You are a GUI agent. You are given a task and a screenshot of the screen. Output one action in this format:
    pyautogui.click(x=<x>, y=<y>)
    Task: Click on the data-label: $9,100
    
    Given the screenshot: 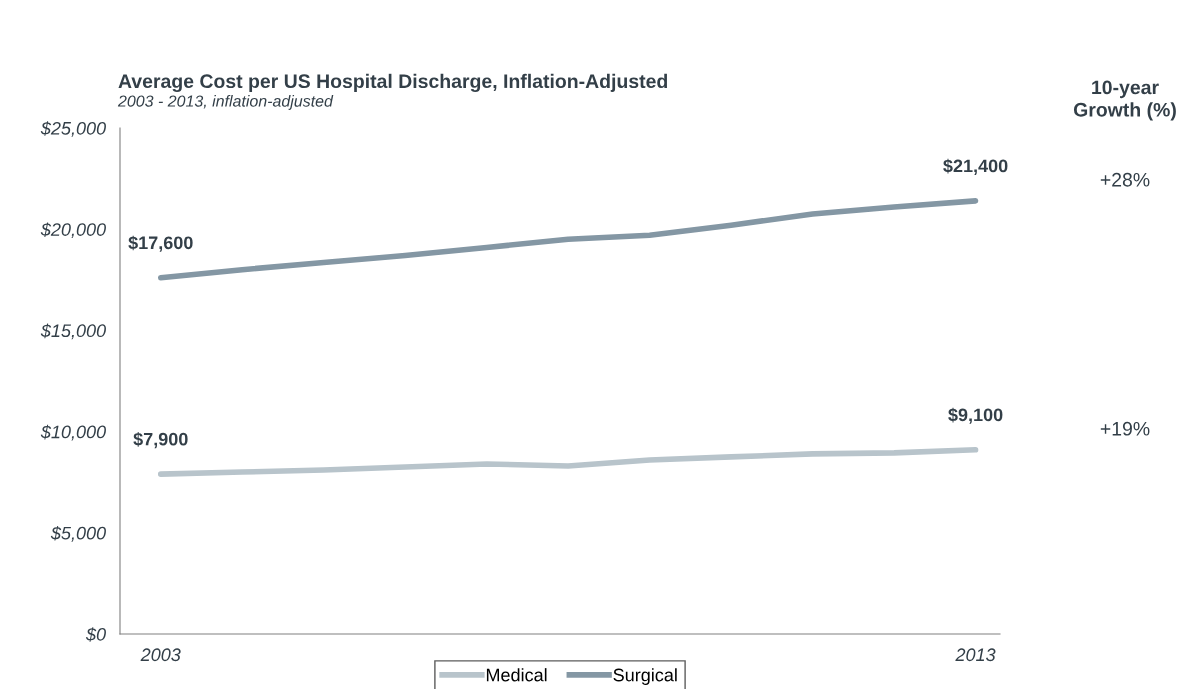 What is the action you would take?
    pyautogui.click(x=975, y=415)
    